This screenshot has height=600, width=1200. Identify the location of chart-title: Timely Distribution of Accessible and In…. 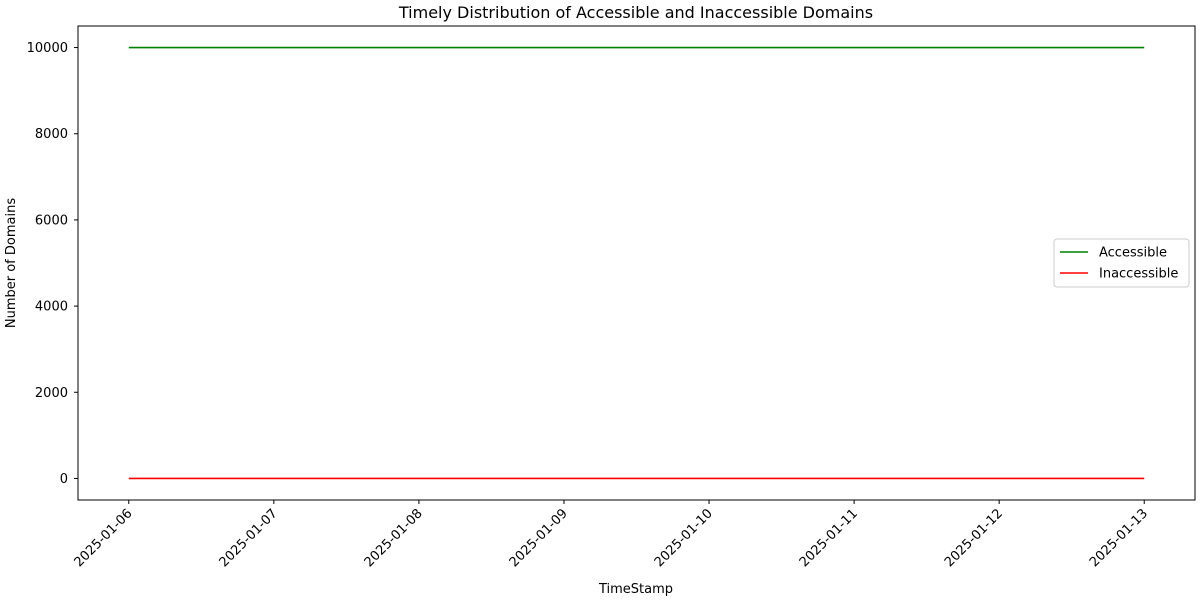
(635, 12).